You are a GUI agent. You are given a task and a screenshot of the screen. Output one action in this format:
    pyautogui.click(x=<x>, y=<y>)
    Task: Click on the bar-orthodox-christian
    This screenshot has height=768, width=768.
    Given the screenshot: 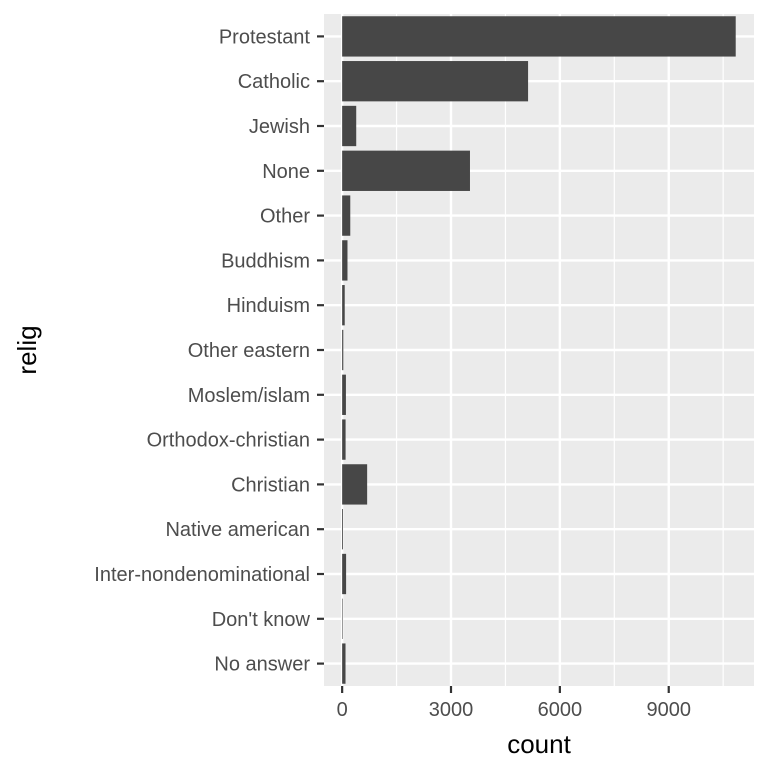 What is the action you would take?
    pyautogui.click(x=344, y=439)
    